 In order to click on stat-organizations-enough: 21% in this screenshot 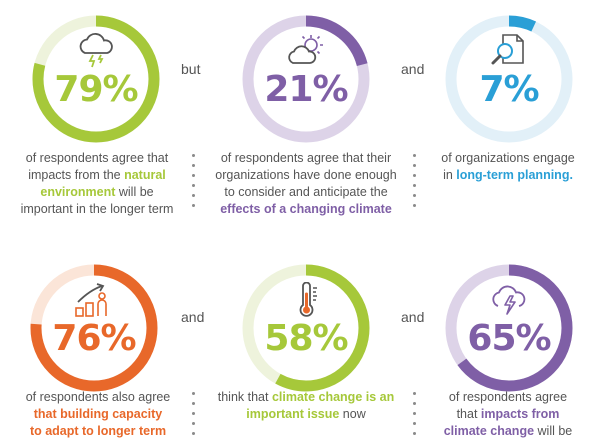, I will do `click(306, 79)`.